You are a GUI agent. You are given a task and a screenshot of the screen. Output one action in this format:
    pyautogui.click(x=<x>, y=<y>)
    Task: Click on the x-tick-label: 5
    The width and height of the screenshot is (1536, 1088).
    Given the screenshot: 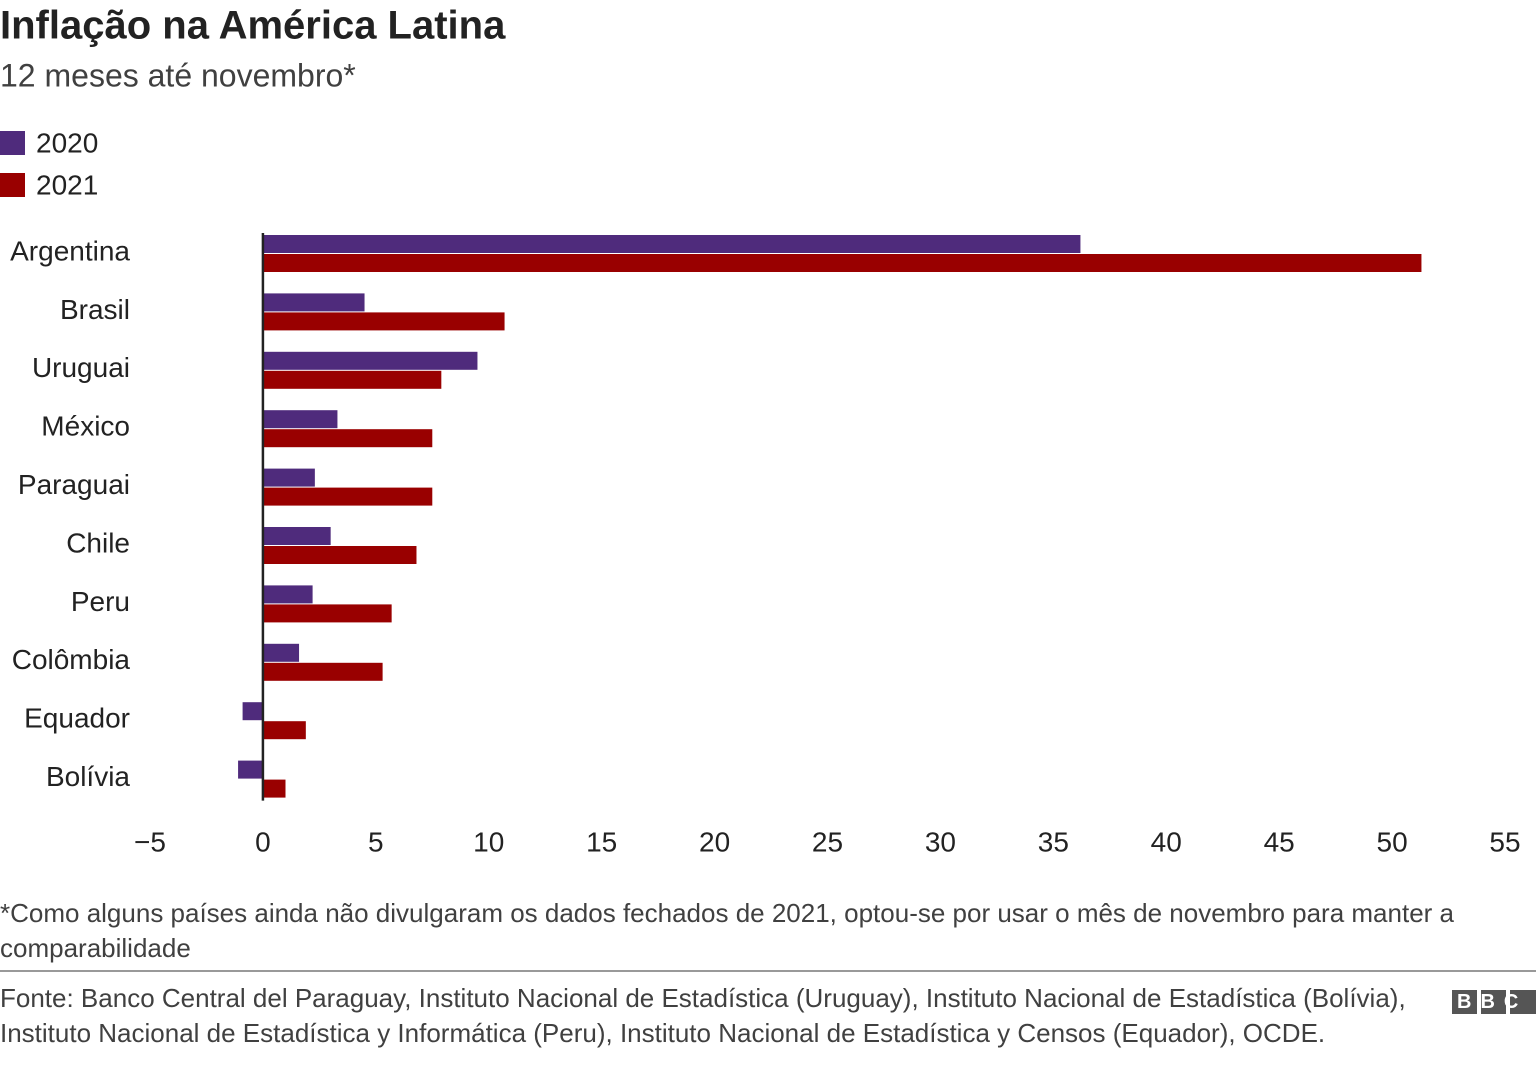 What is the action you would take?
    pyautogui.click(x=376, y=841)
    